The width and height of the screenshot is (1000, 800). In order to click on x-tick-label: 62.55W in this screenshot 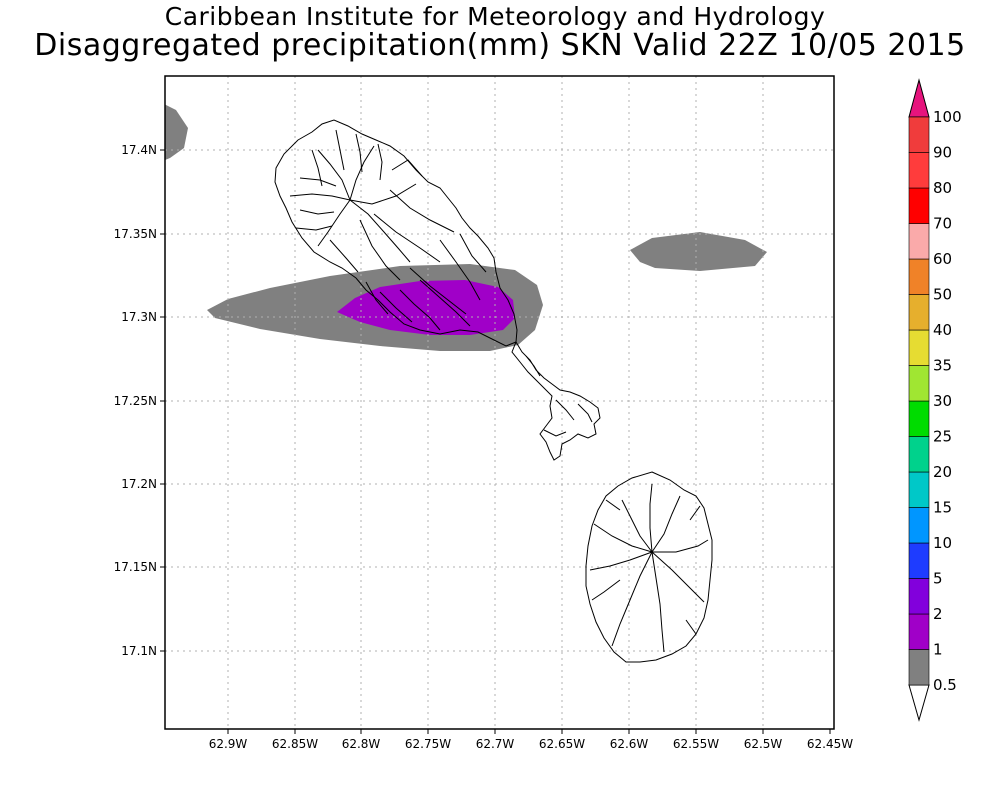, I will do `click(696, 744)`.